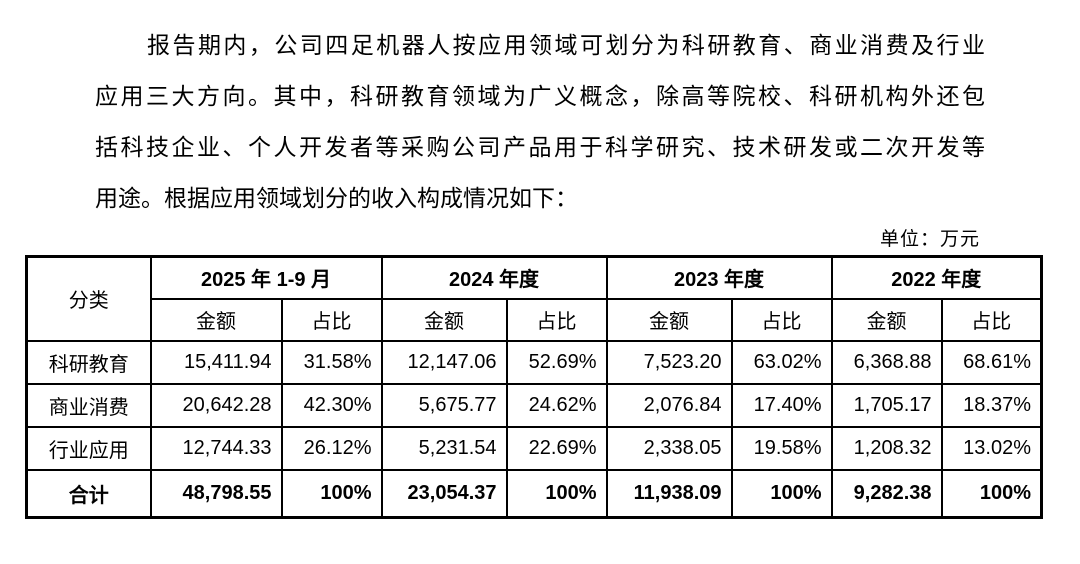 This screenshot has height=564, width=1080. I want to click on col-header-period-2025: 2025 年 1-9 月, so click(266, 277).